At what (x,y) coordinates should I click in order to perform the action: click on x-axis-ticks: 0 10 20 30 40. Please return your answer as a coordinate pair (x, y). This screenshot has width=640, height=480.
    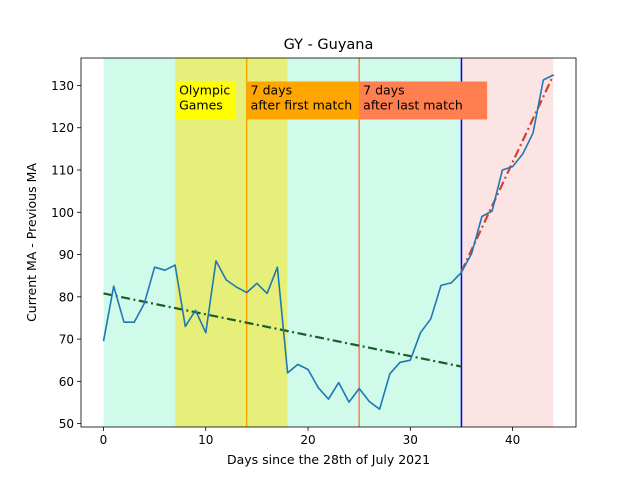
    Looking at the image, I should click on (310, 437).